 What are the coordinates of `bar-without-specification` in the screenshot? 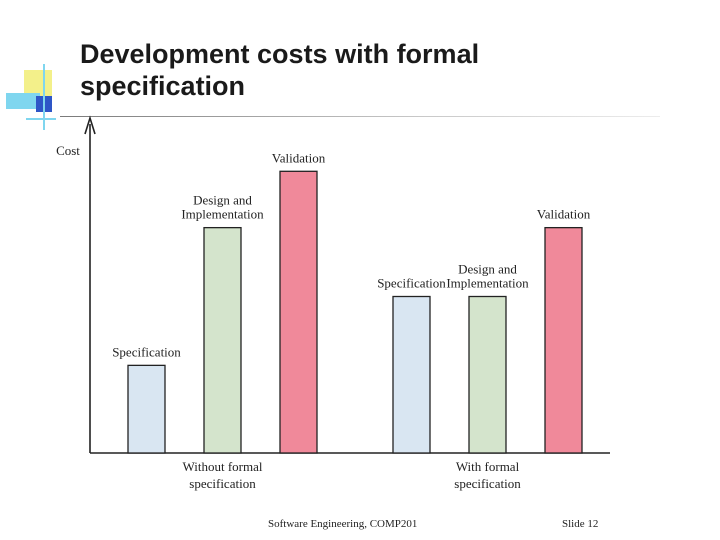 It's located at (146, 409).